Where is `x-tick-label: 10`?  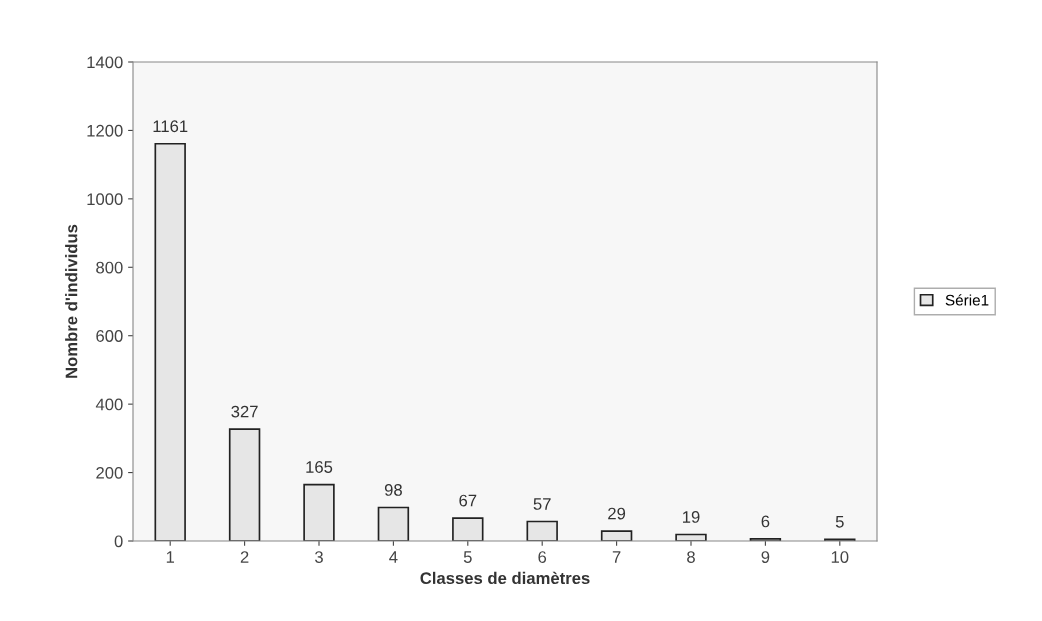 x-tick-label: 10 is located at coordinates (840, 557).